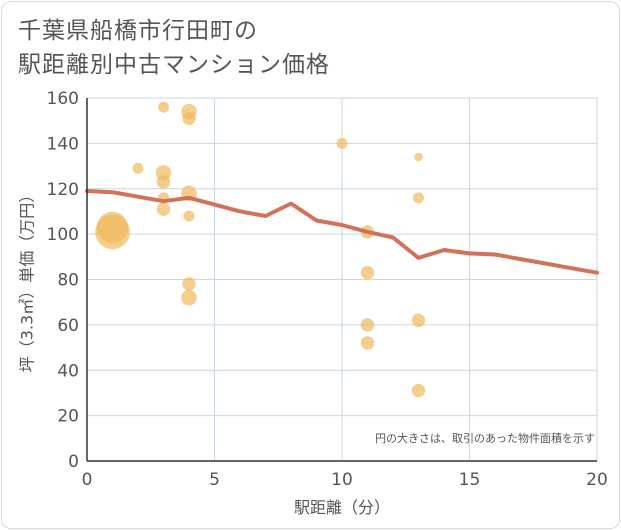 This screenshot has height=530, width=621. Describe the element at coordinates (87, 480) in the screenshot. I see `x-tick-label: 0` at that location.